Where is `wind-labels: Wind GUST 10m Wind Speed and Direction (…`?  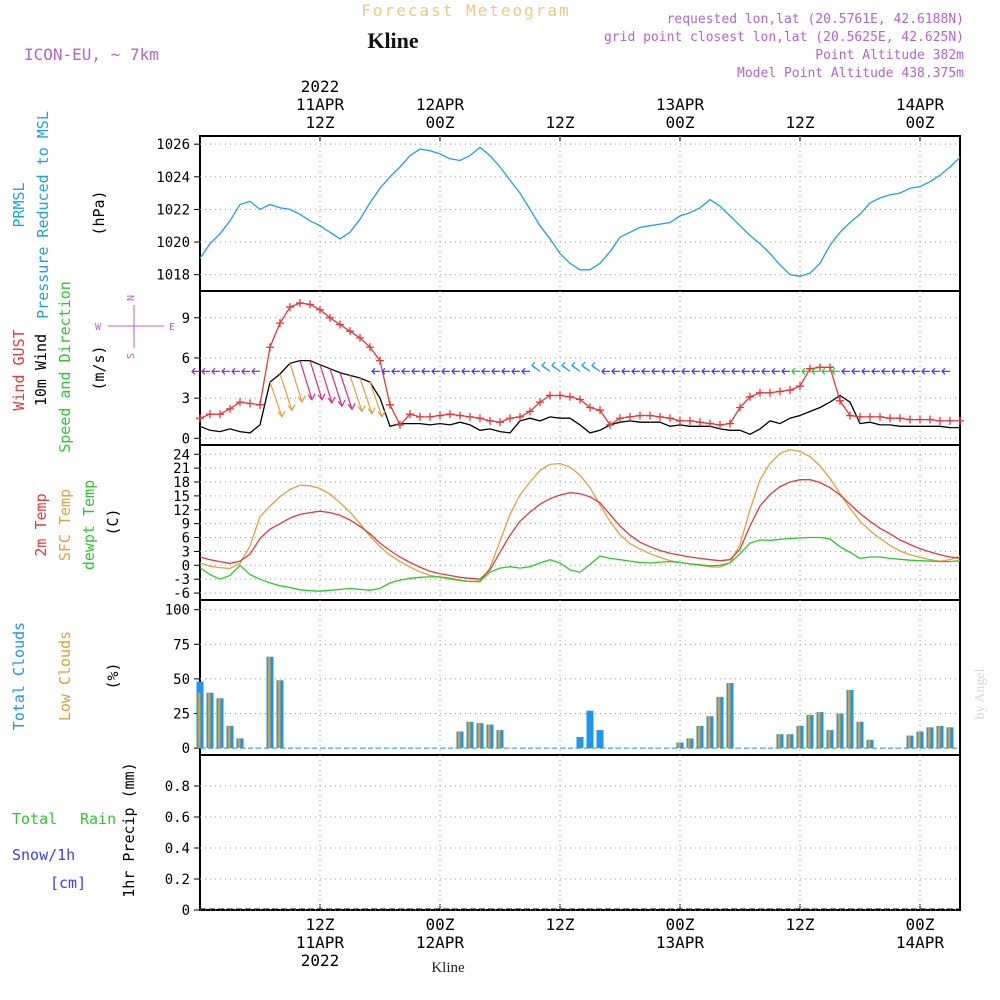 wind-labels: Wind GUST 10m Wind Speed and Direction (… is located at coordinates (92, 367).